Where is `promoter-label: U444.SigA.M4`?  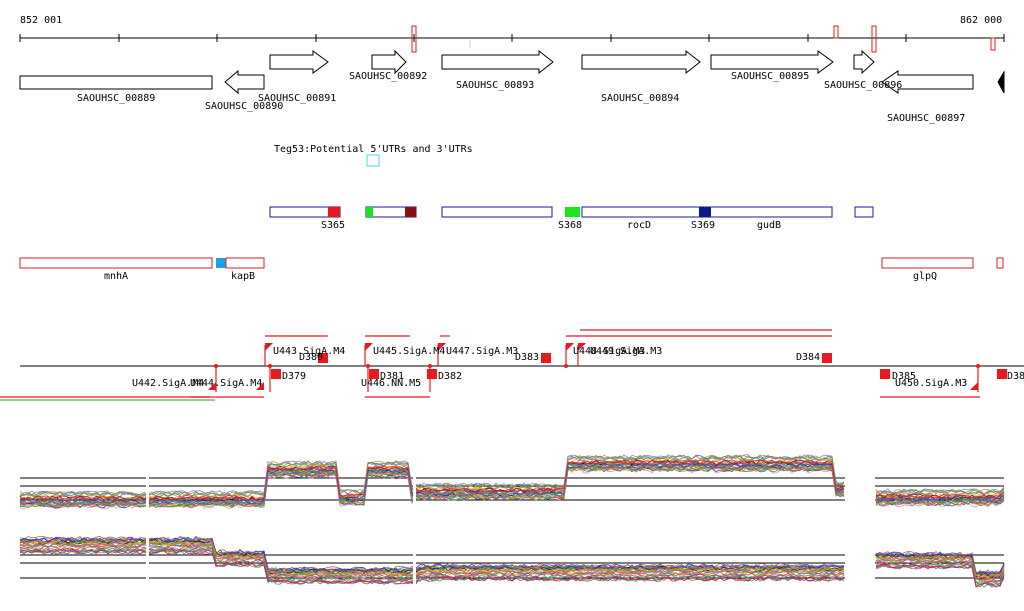
promoter-label: U444.SigA.M4 is located at coordinates (226, 383).